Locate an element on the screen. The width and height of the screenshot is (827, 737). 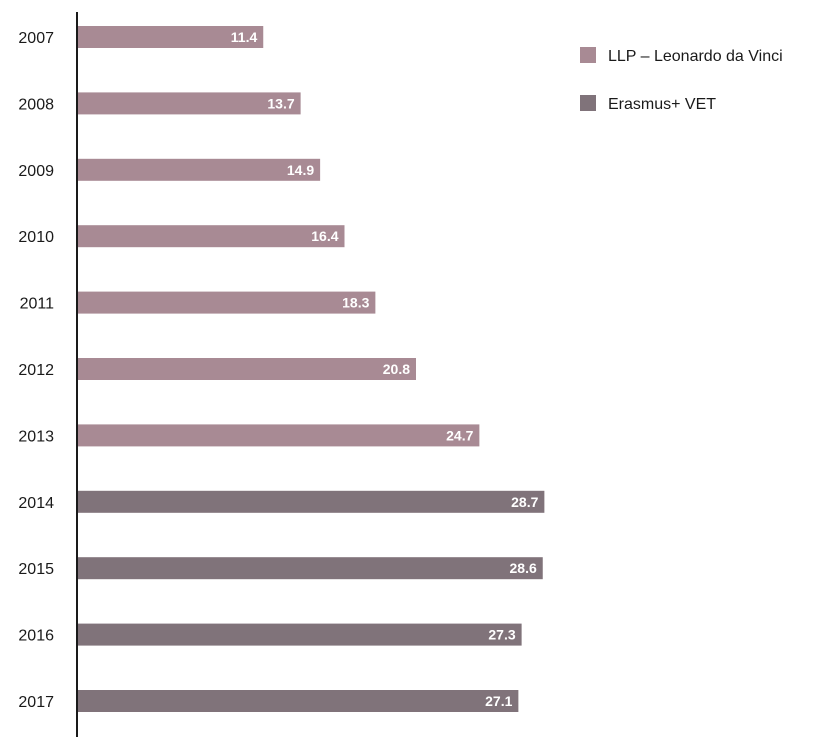
legend: LLP – Leonardo da Vinci Erasmus+ VET is located at coordinates (681, 80).